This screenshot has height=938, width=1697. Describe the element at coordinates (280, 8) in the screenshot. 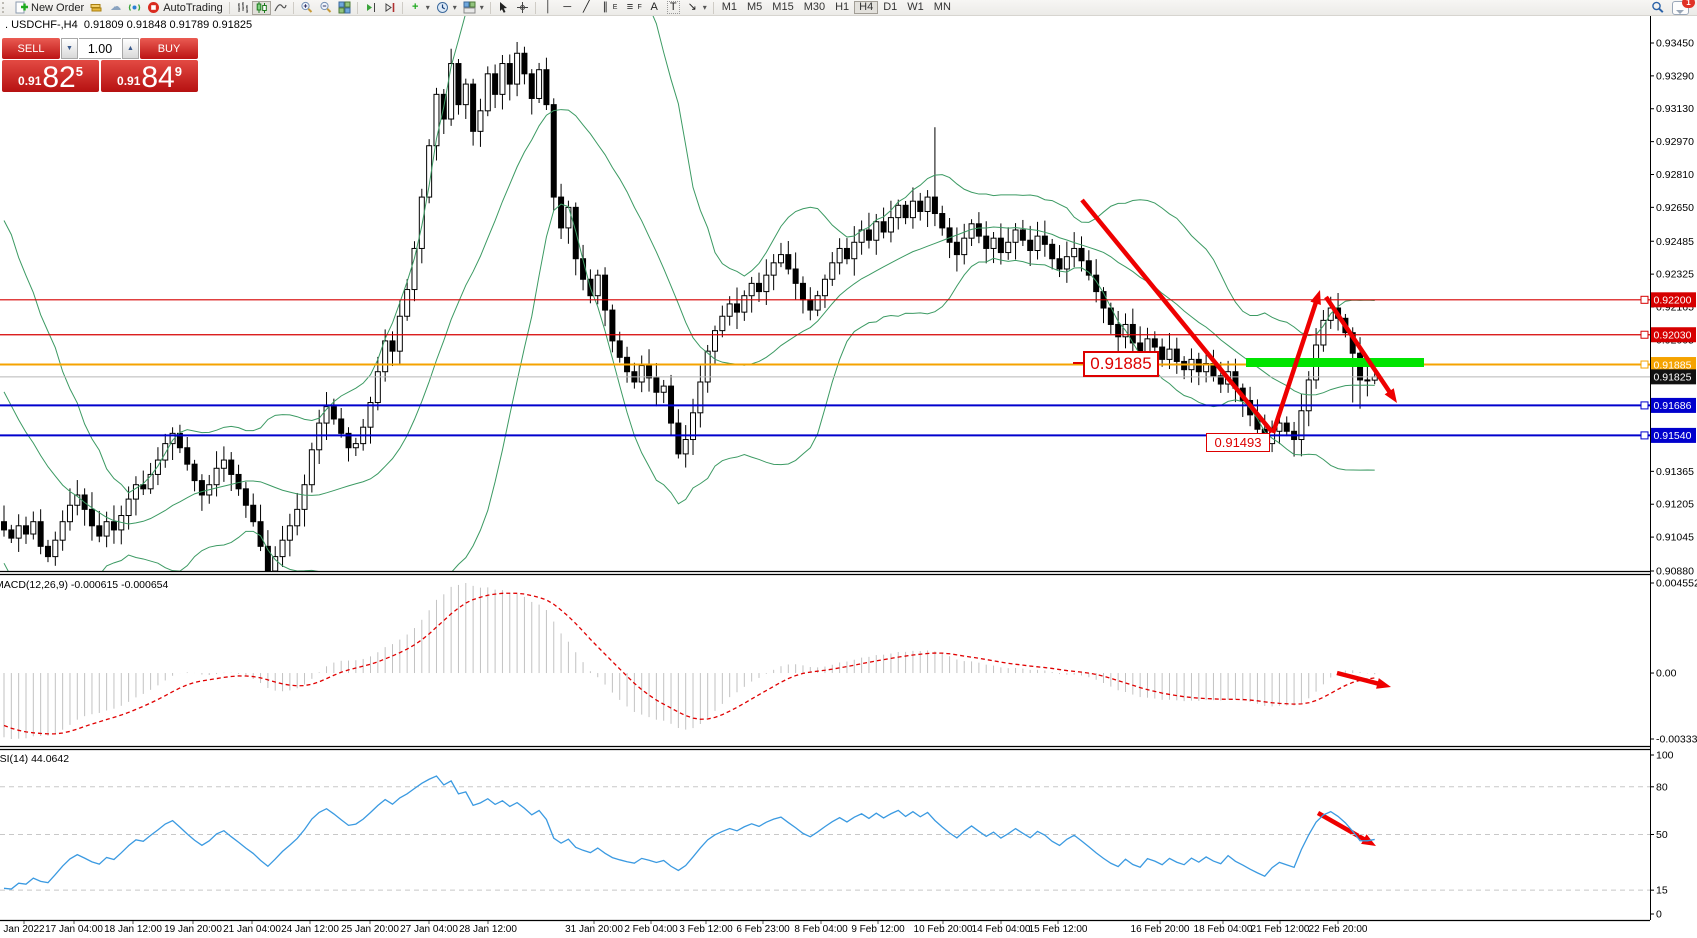

I see `line-chart-button` at that location.